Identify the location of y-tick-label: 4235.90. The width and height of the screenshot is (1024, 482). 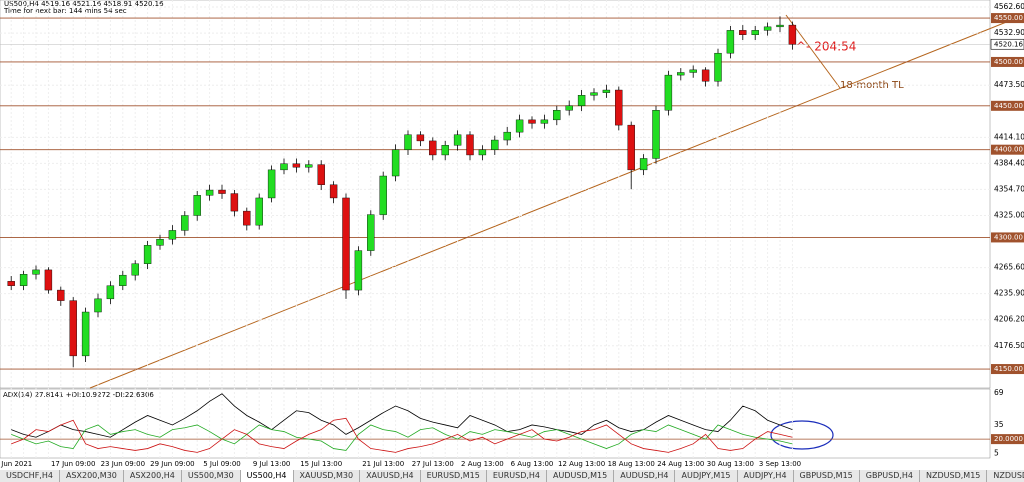
(1009, 293).